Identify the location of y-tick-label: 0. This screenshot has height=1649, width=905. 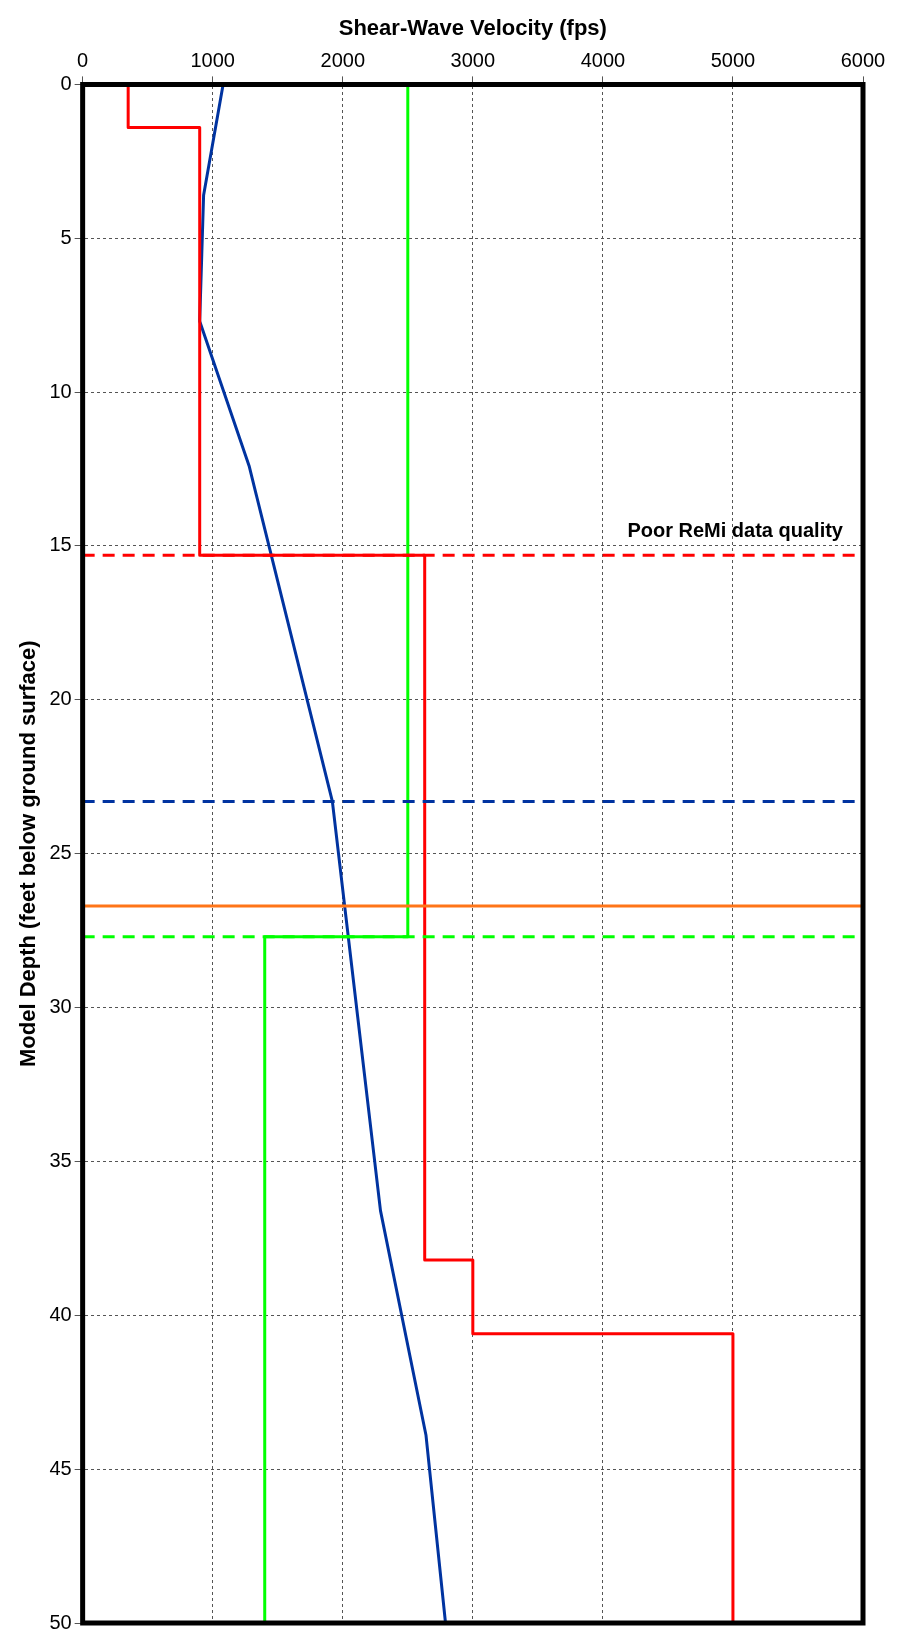
(66, 82).